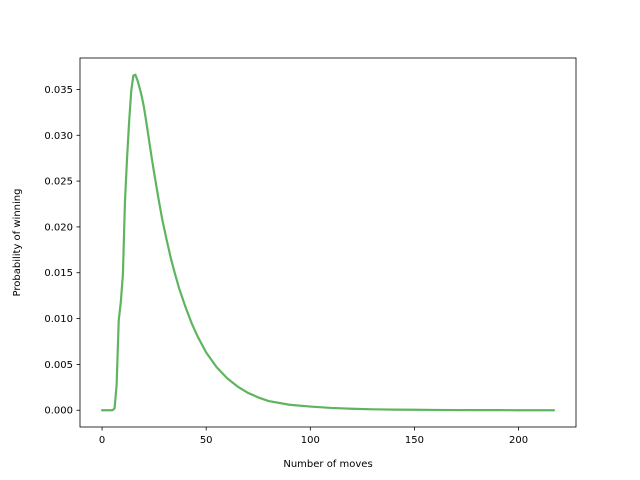  I want to click on y-tick-label: 0.020, so click(58, 227).